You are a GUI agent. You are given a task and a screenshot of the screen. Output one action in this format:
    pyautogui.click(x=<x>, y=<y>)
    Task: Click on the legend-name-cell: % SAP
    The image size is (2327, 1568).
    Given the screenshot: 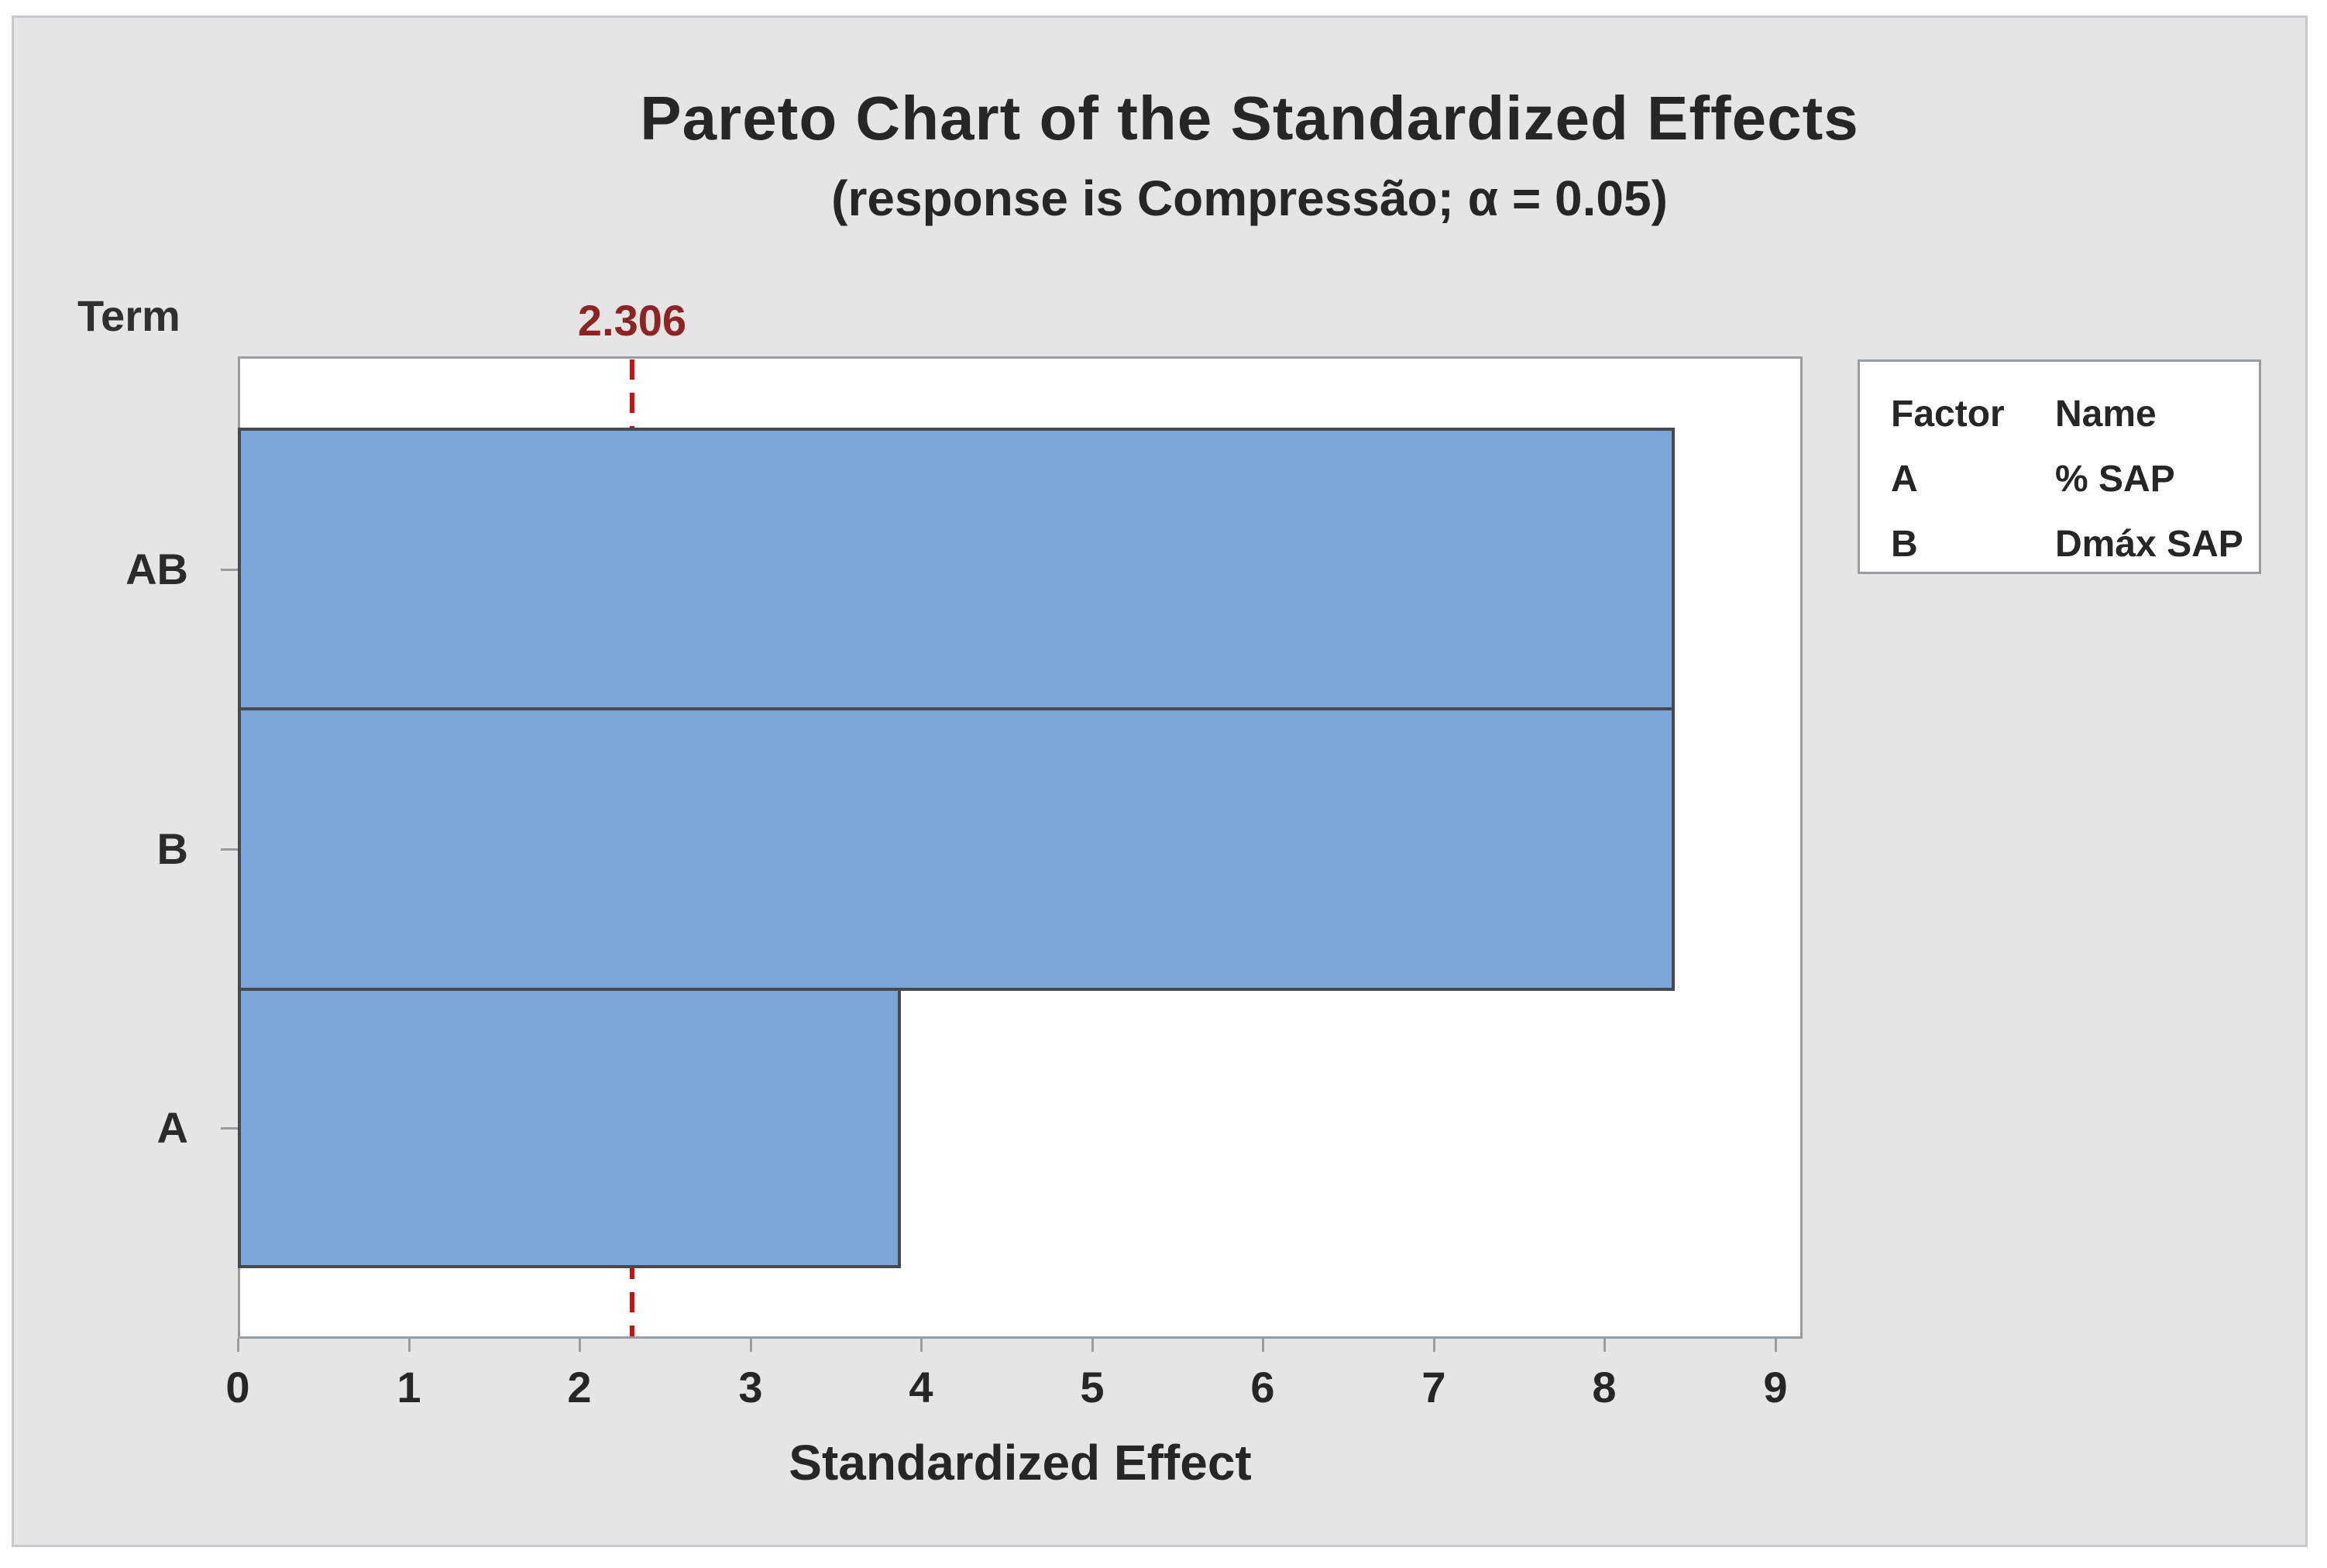 What is the action you would take?
    pyautogui.click(x=2115, y=479)
    